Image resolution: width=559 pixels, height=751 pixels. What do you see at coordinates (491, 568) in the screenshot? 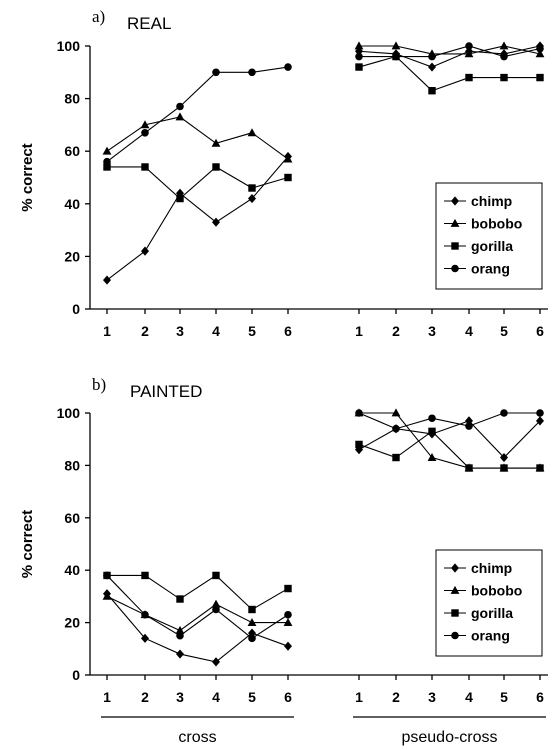
I see `legend-label: chimp` at bounding box center [491, 568].